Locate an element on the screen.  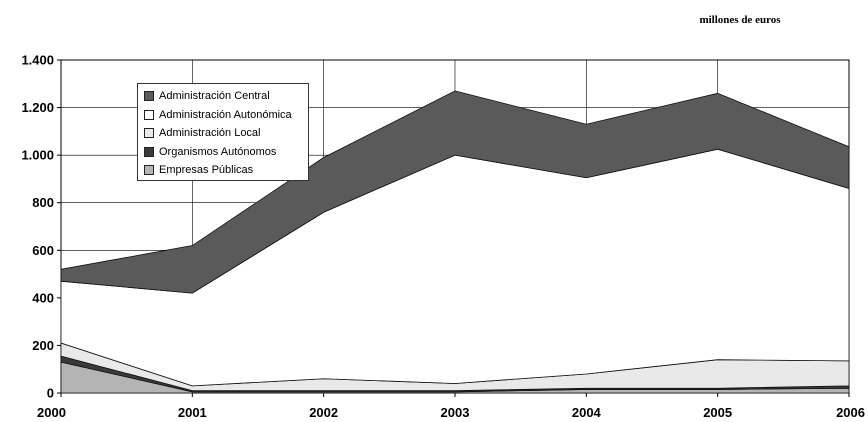
x-tick-label: 2000 is located at coordinates (51, 412).